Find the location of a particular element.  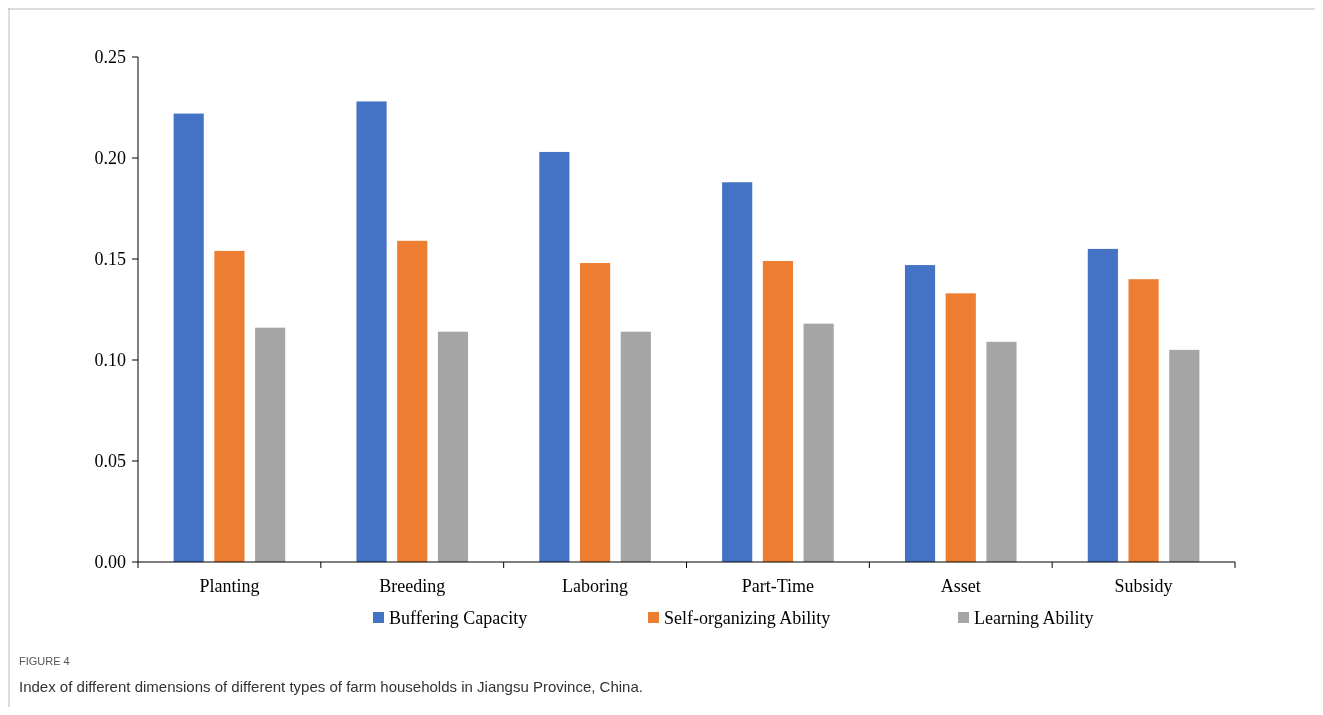

x-tick-label: Laboring is located at coordinates (595, 586).